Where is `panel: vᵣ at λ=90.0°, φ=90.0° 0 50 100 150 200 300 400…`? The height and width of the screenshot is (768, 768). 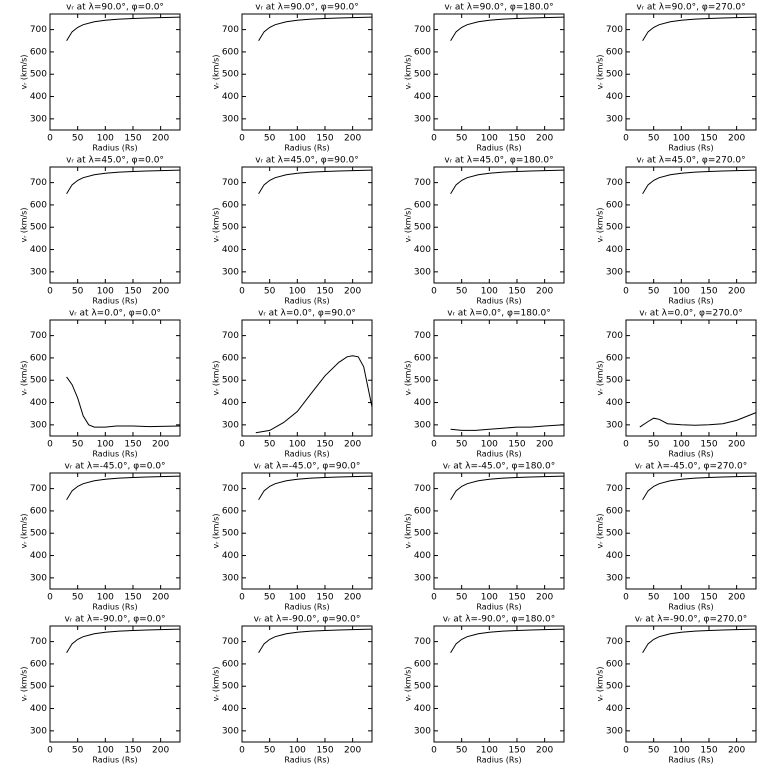
panel: vᵣ at λ=90.0°, φ=90.0° 0 50 100 150 200 300 400… is located at coordinates (292, 78).